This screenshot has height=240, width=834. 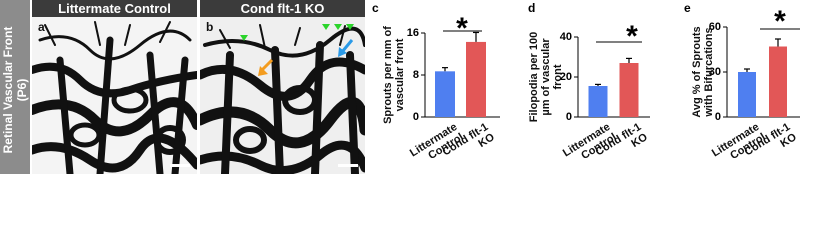 I want to click on y-tick-label: 20, so click(x=566, y=77).